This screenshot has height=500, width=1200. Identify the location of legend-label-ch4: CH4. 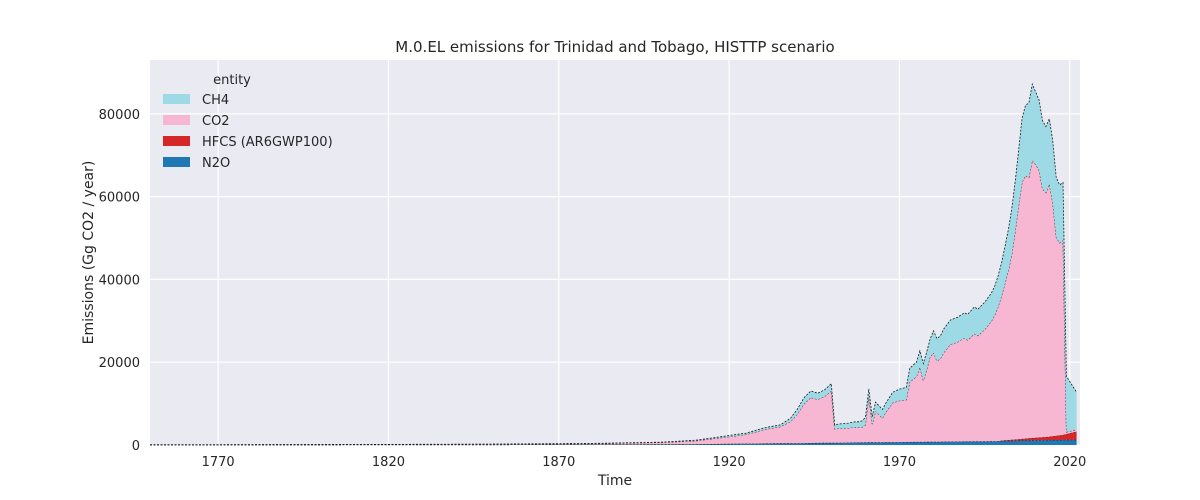
(215, 100).